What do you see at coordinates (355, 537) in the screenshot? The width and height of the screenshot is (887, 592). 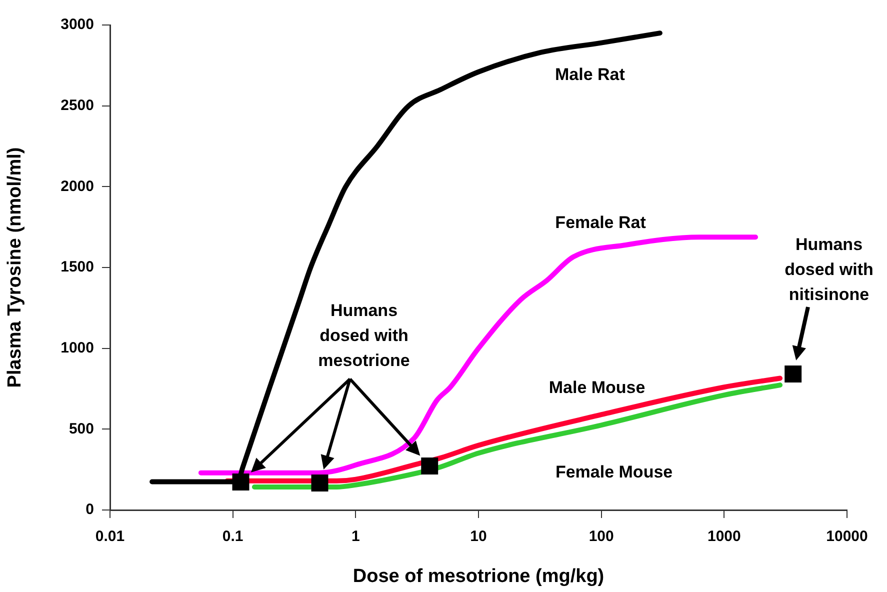 I see `x-tick-label: 1` at bounding box center [355, 537].